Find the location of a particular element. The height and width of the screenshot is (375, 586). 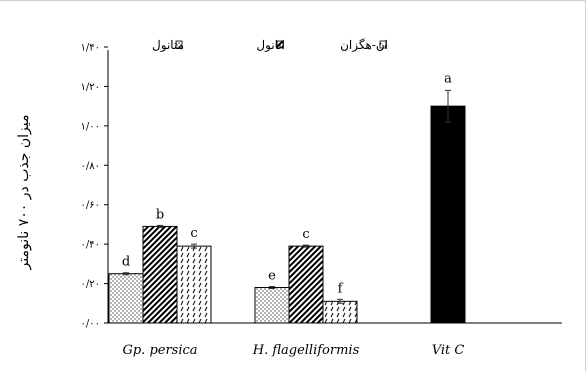

legend-item-hexane: ان-هگزان is located at coordinates (364, 45).